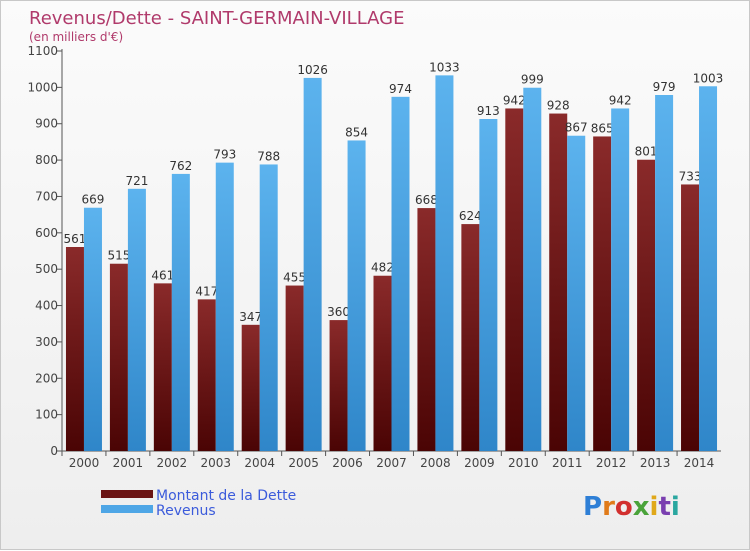 This screenshot has width=750, height=551. What do you see at coordinates (226, 496) in the screenshot?
I see `legend-label-dette: Montant de la Dette` at bounding box center [226, 496].